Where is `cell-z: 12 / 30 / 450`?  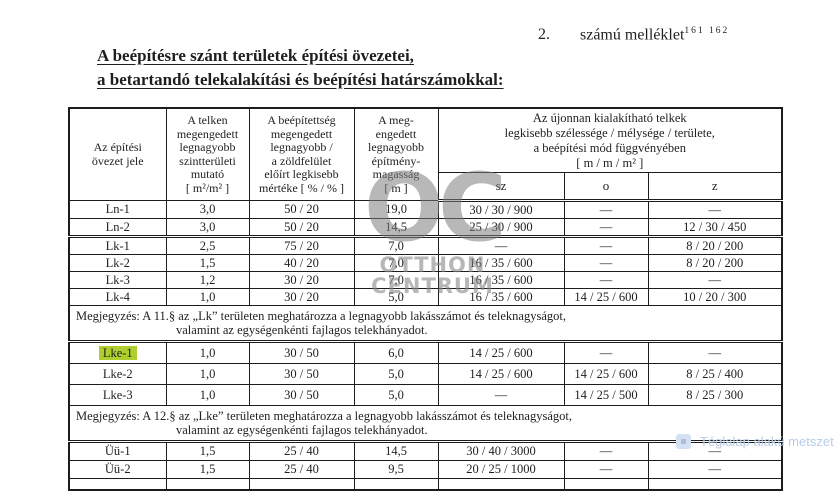
cell-z: 12 / 30 / 450 is located at coordinates (715, 227).